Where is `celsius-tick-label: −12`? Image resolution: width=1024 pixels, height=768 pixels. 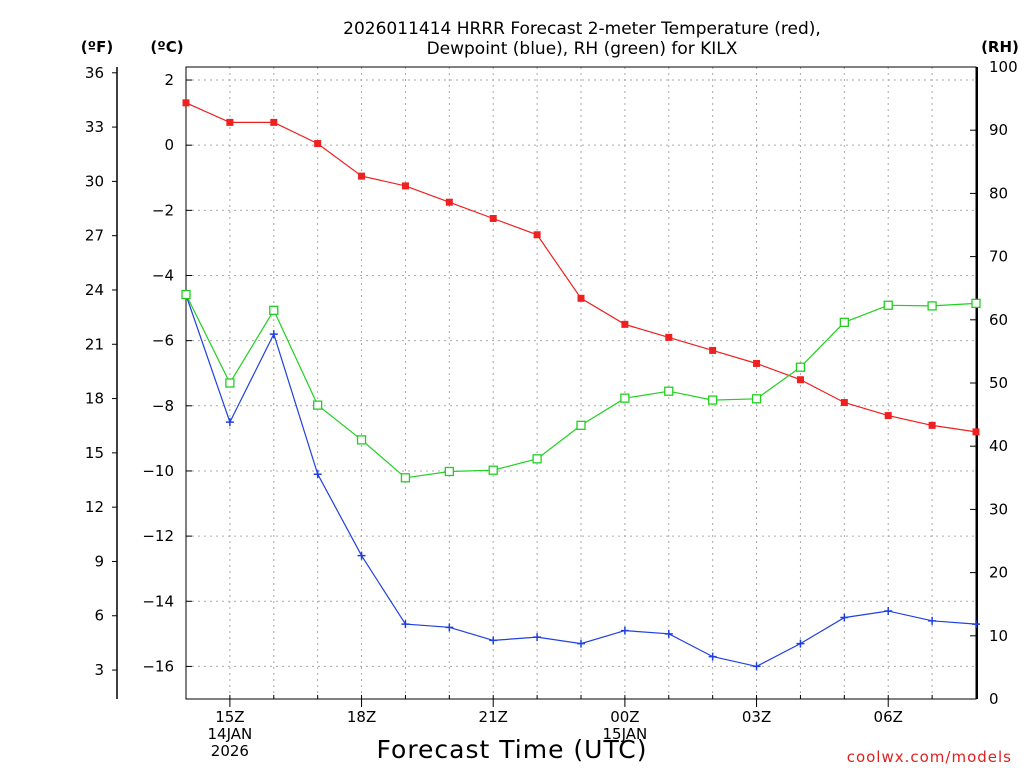
celsius-tick-label: −12 is located at coordinates (158, 536).